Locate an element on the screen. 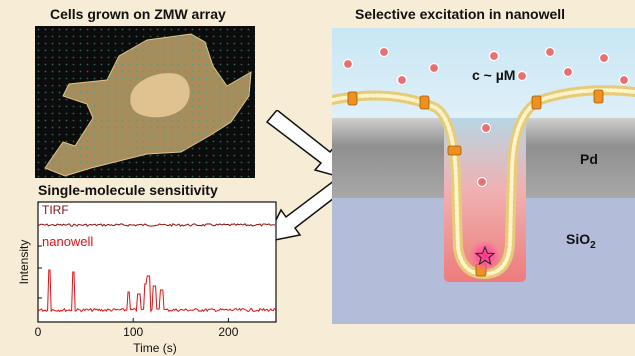  x-axis-label: Time (s) is located at coordinates (155, 348).